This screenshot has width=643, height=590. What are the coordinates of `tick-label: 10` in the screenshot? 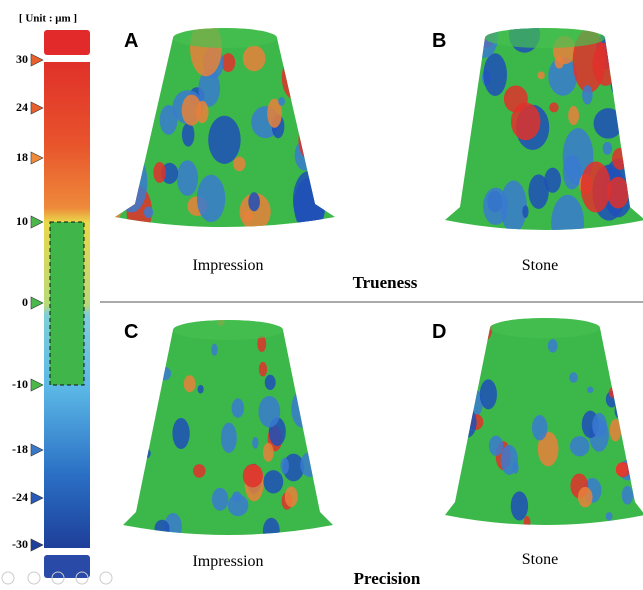 It's located at (22, 221).